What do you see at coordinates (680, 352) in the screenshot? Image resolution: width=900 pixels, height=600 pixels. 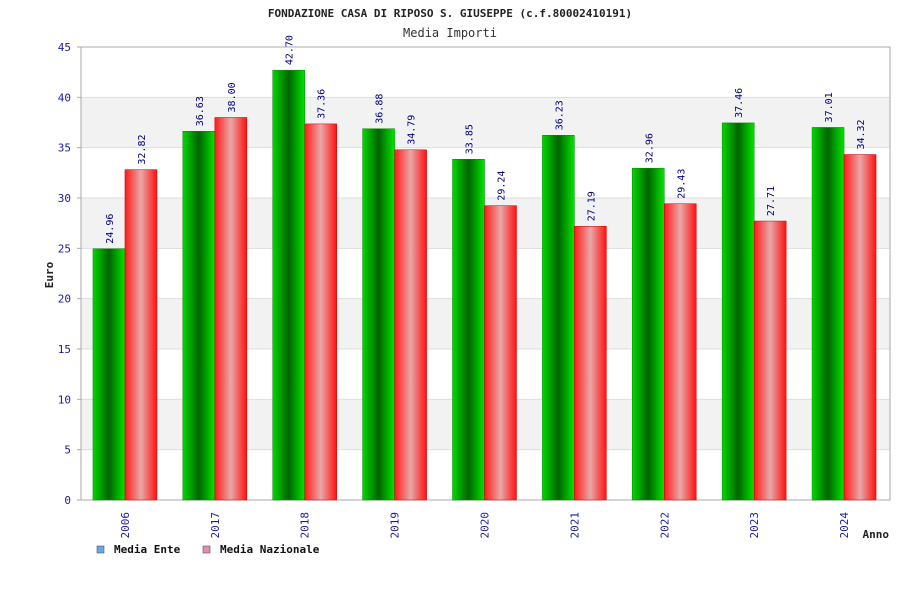 I see `bar-media-nazionale-2022` at bounding box center [680, 352].